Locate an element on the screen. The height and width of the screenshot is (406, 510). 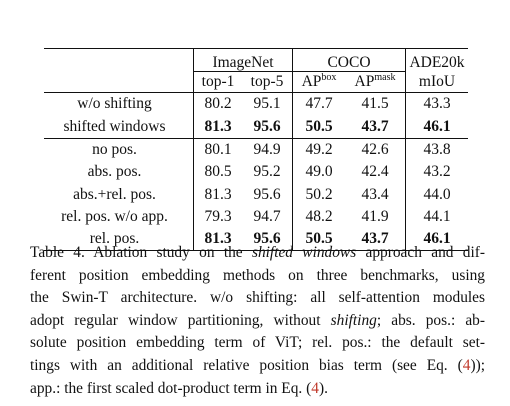
table-header-metric-row: top-1 top-5 APbox APmask mIoU is located at coordinates (256, 82).